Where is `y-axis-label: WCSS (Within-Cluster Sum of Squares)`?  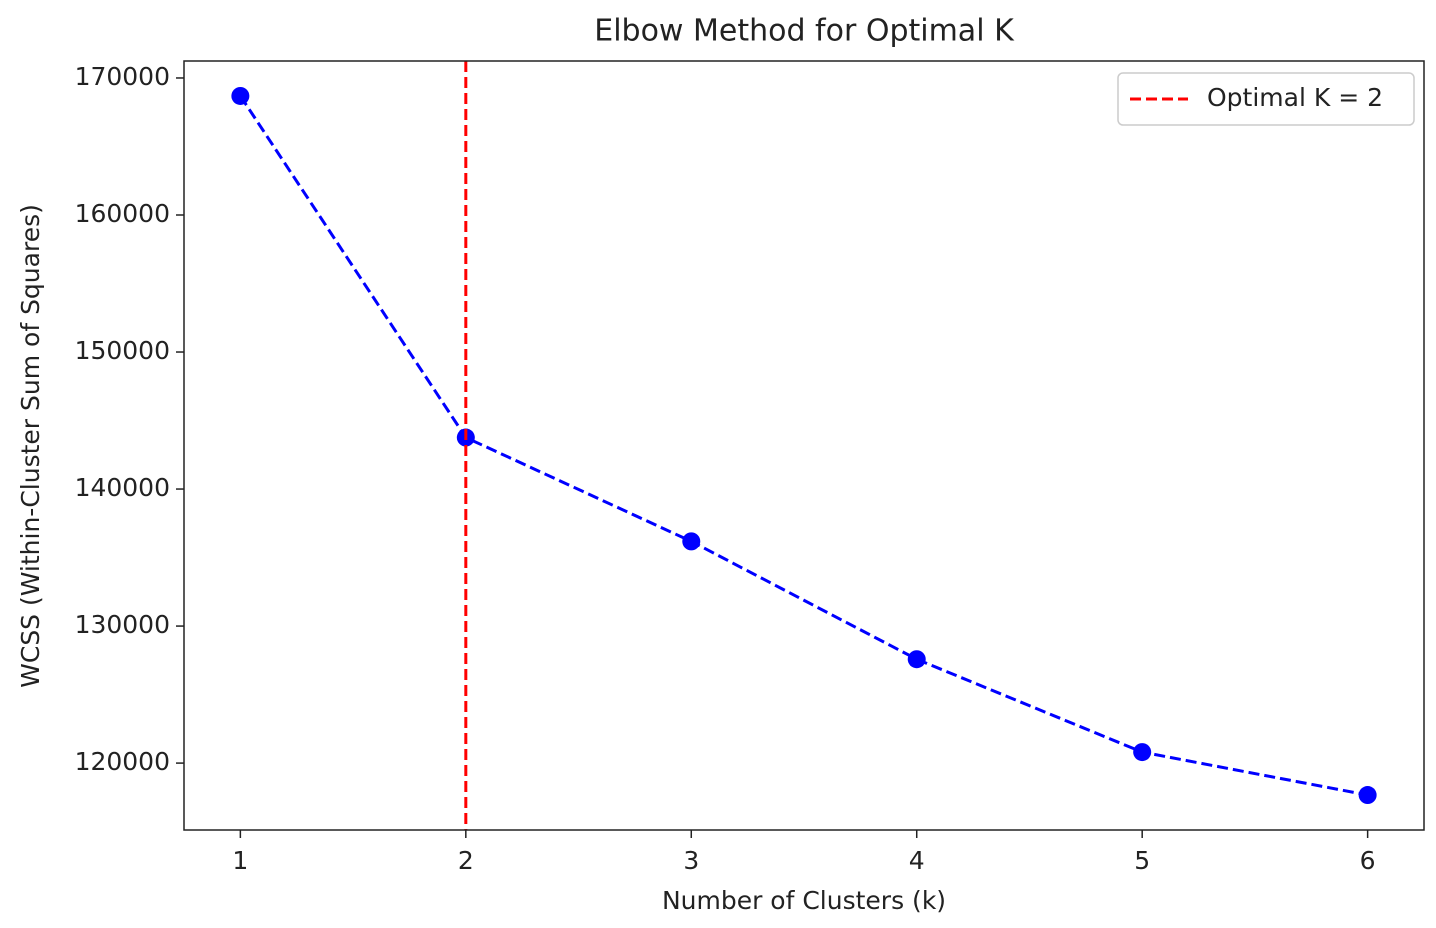
y-axis-label: WCSS (Within-Cluster Sum of Squares) is located at coordinates (30, 446).